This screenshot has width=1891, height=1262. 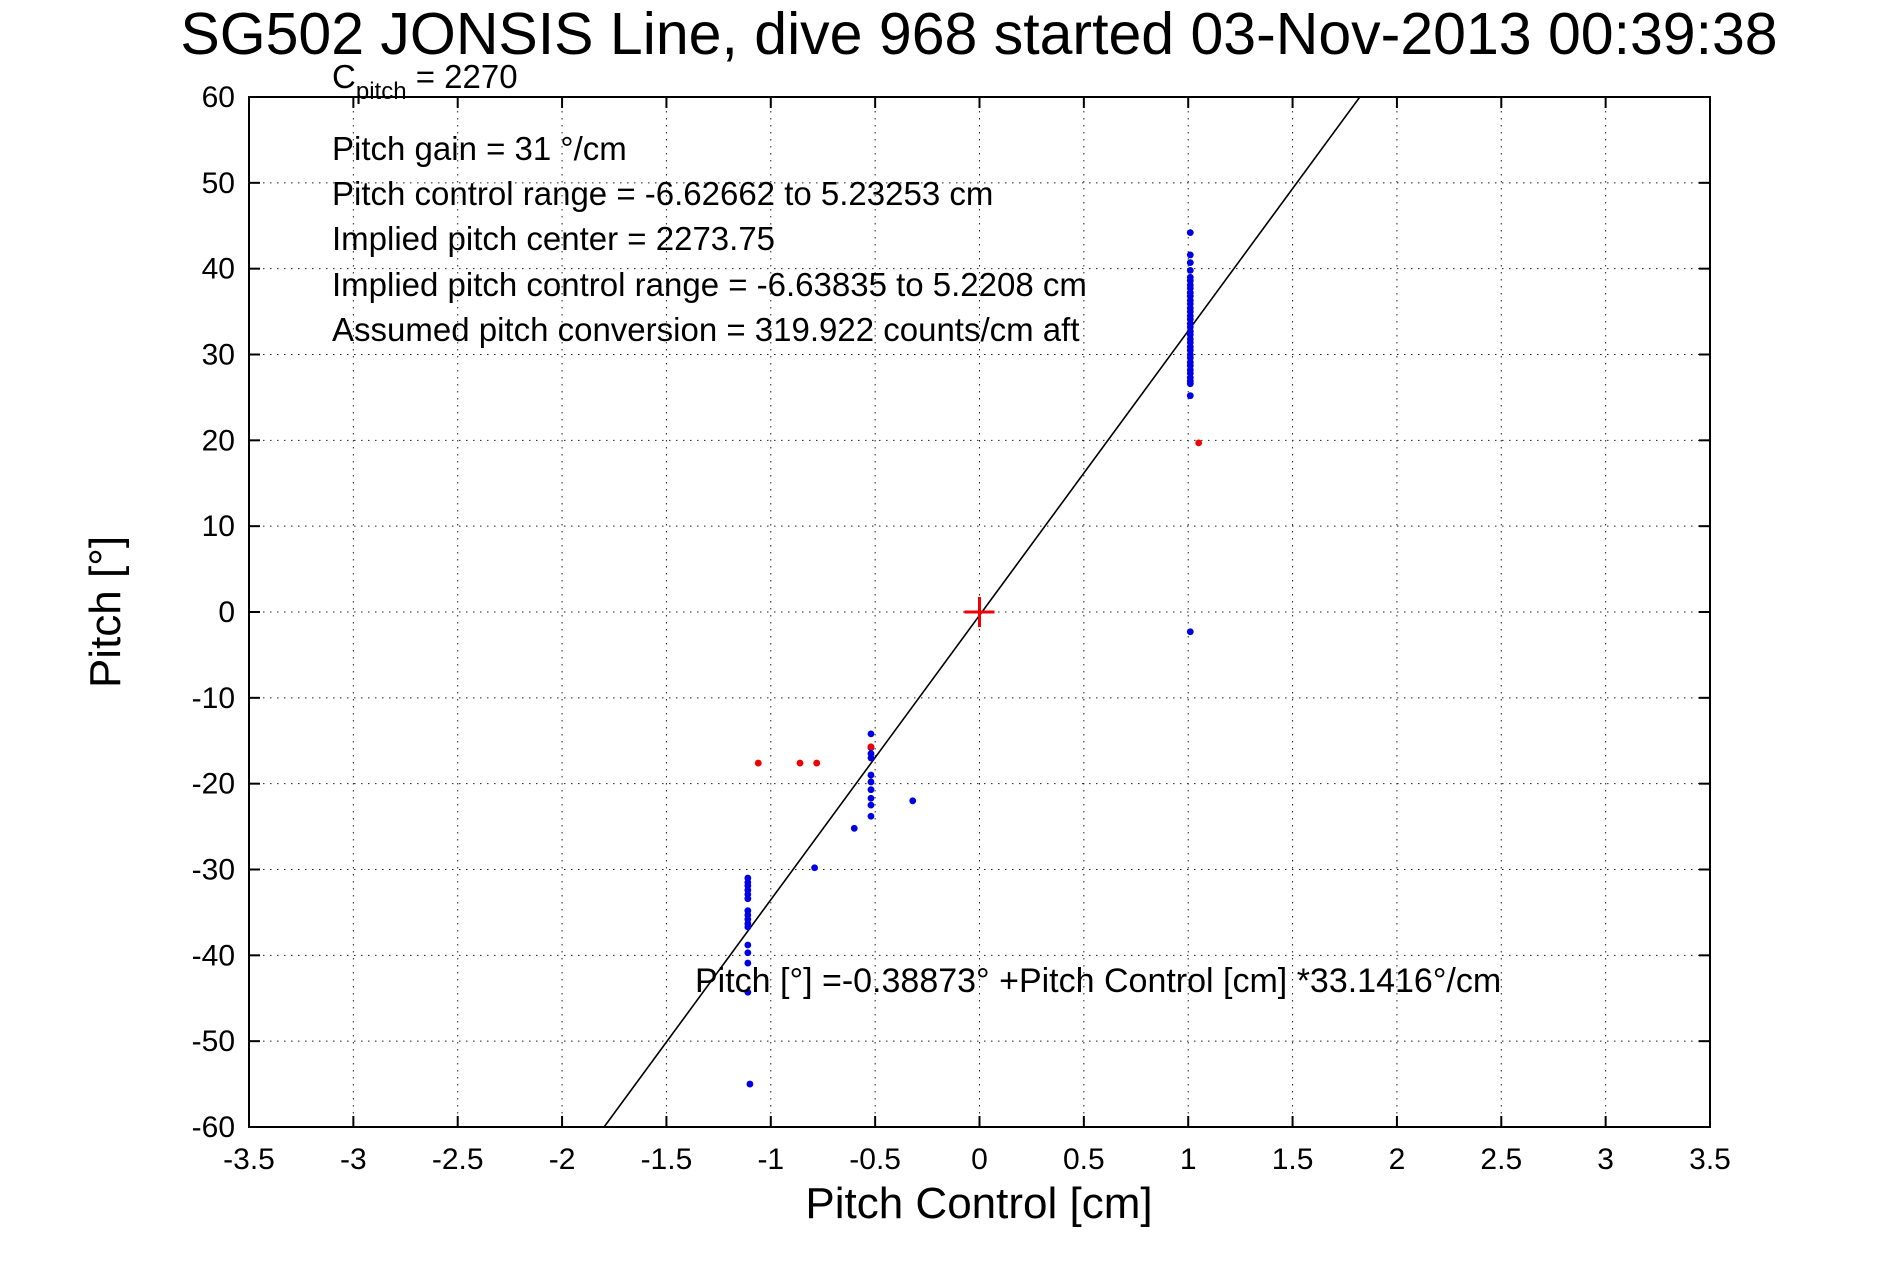 I want to click on y-tick-label: 50, so click(x=218, y=183).